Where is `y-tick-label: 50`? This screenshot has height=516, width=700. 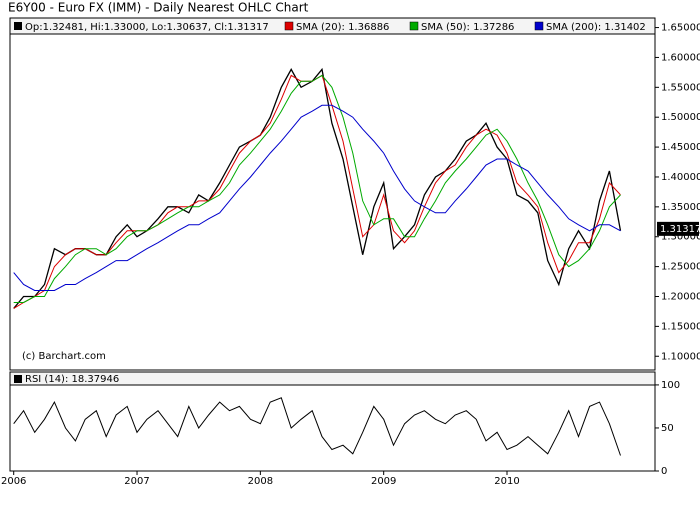 y-tick-label: 50 is located at coordinates (667, 428).